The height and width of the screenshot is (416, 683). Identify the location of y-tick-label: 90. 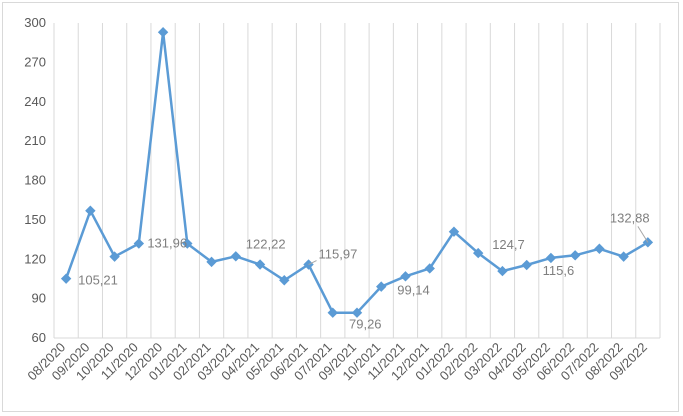
(39, 298).